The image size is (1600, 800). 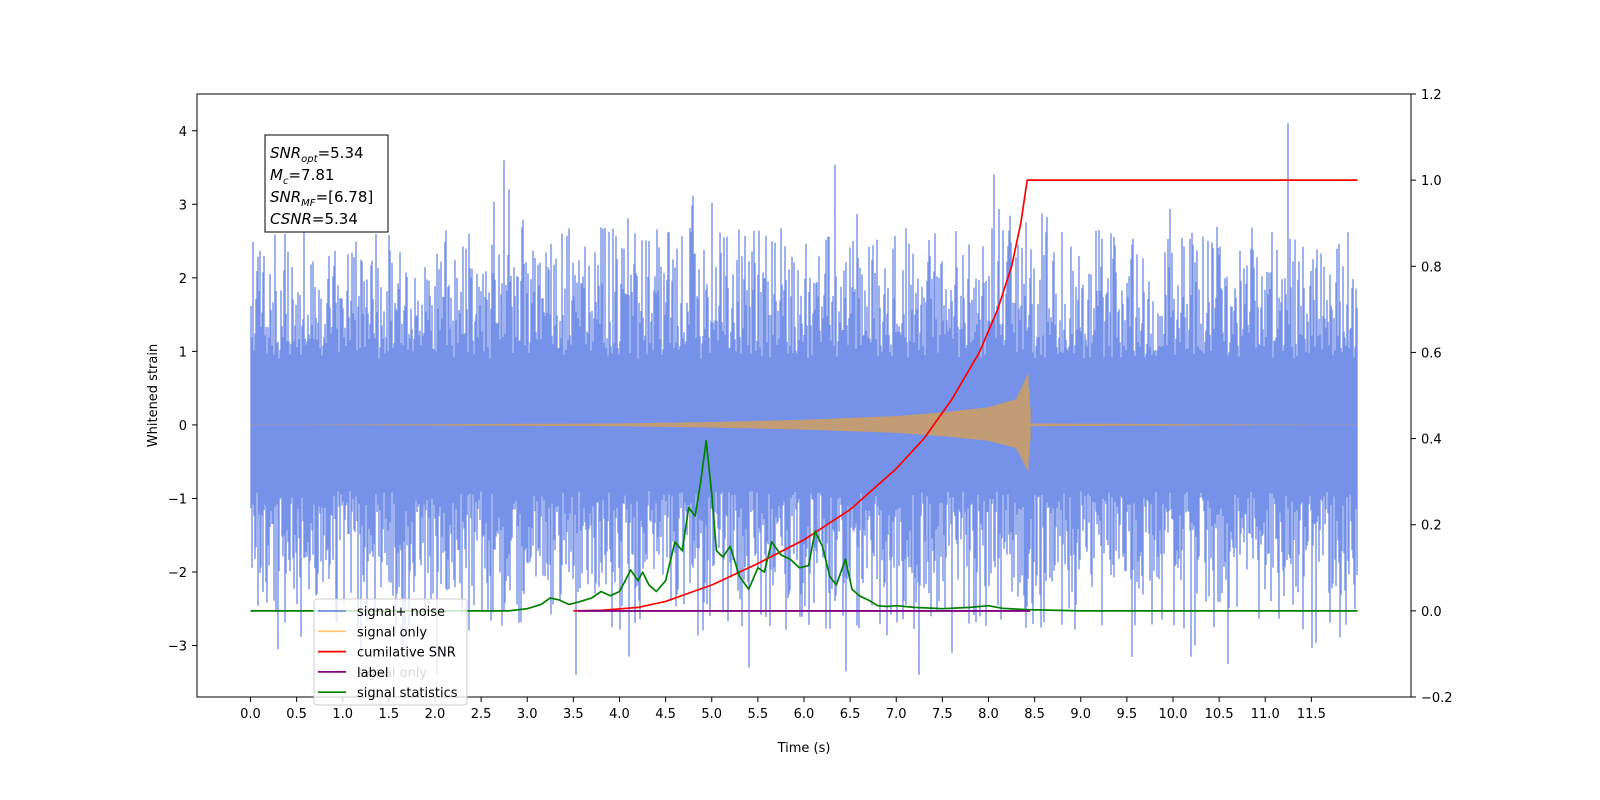 What do you see at coordinates (1432, 397) in the screenshot?
I see `y-axis-right: −0.2 0.0 0.2 0.4 0.6 0.8 1.0 1.2` at bounding box center [1432, 397].